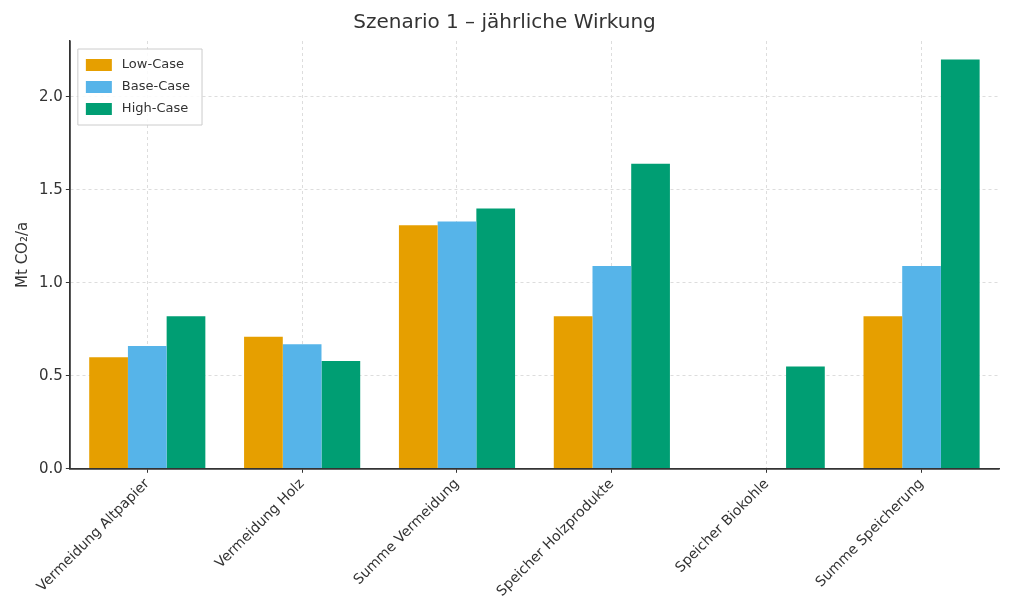  I want to click on y-tick-label: 2.0, so click(51, 95).